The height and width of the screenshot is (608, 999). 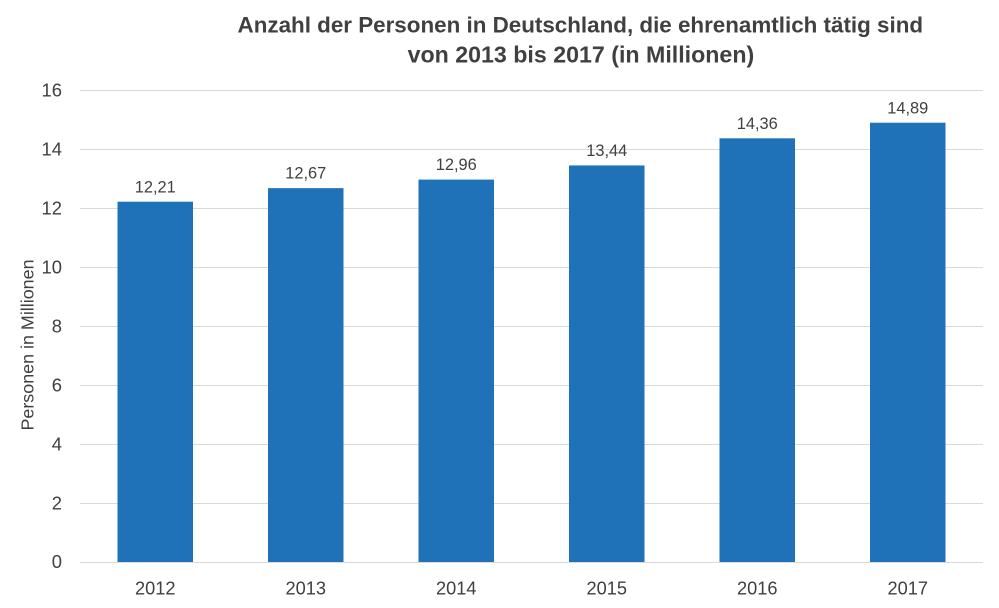 What do you see at coordinates (155, 589) in the screenshot?
I see `svg-text: 2012` at bounding box center [155, 589].